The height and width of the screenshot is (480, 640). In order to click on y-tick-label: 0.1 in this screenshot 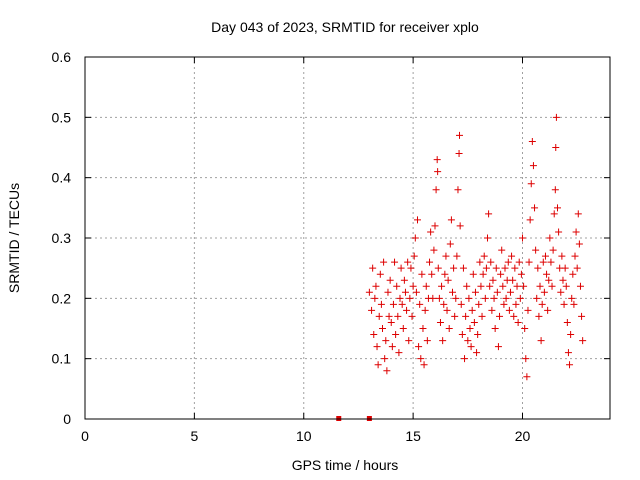, I will do `click(62, 359)`.